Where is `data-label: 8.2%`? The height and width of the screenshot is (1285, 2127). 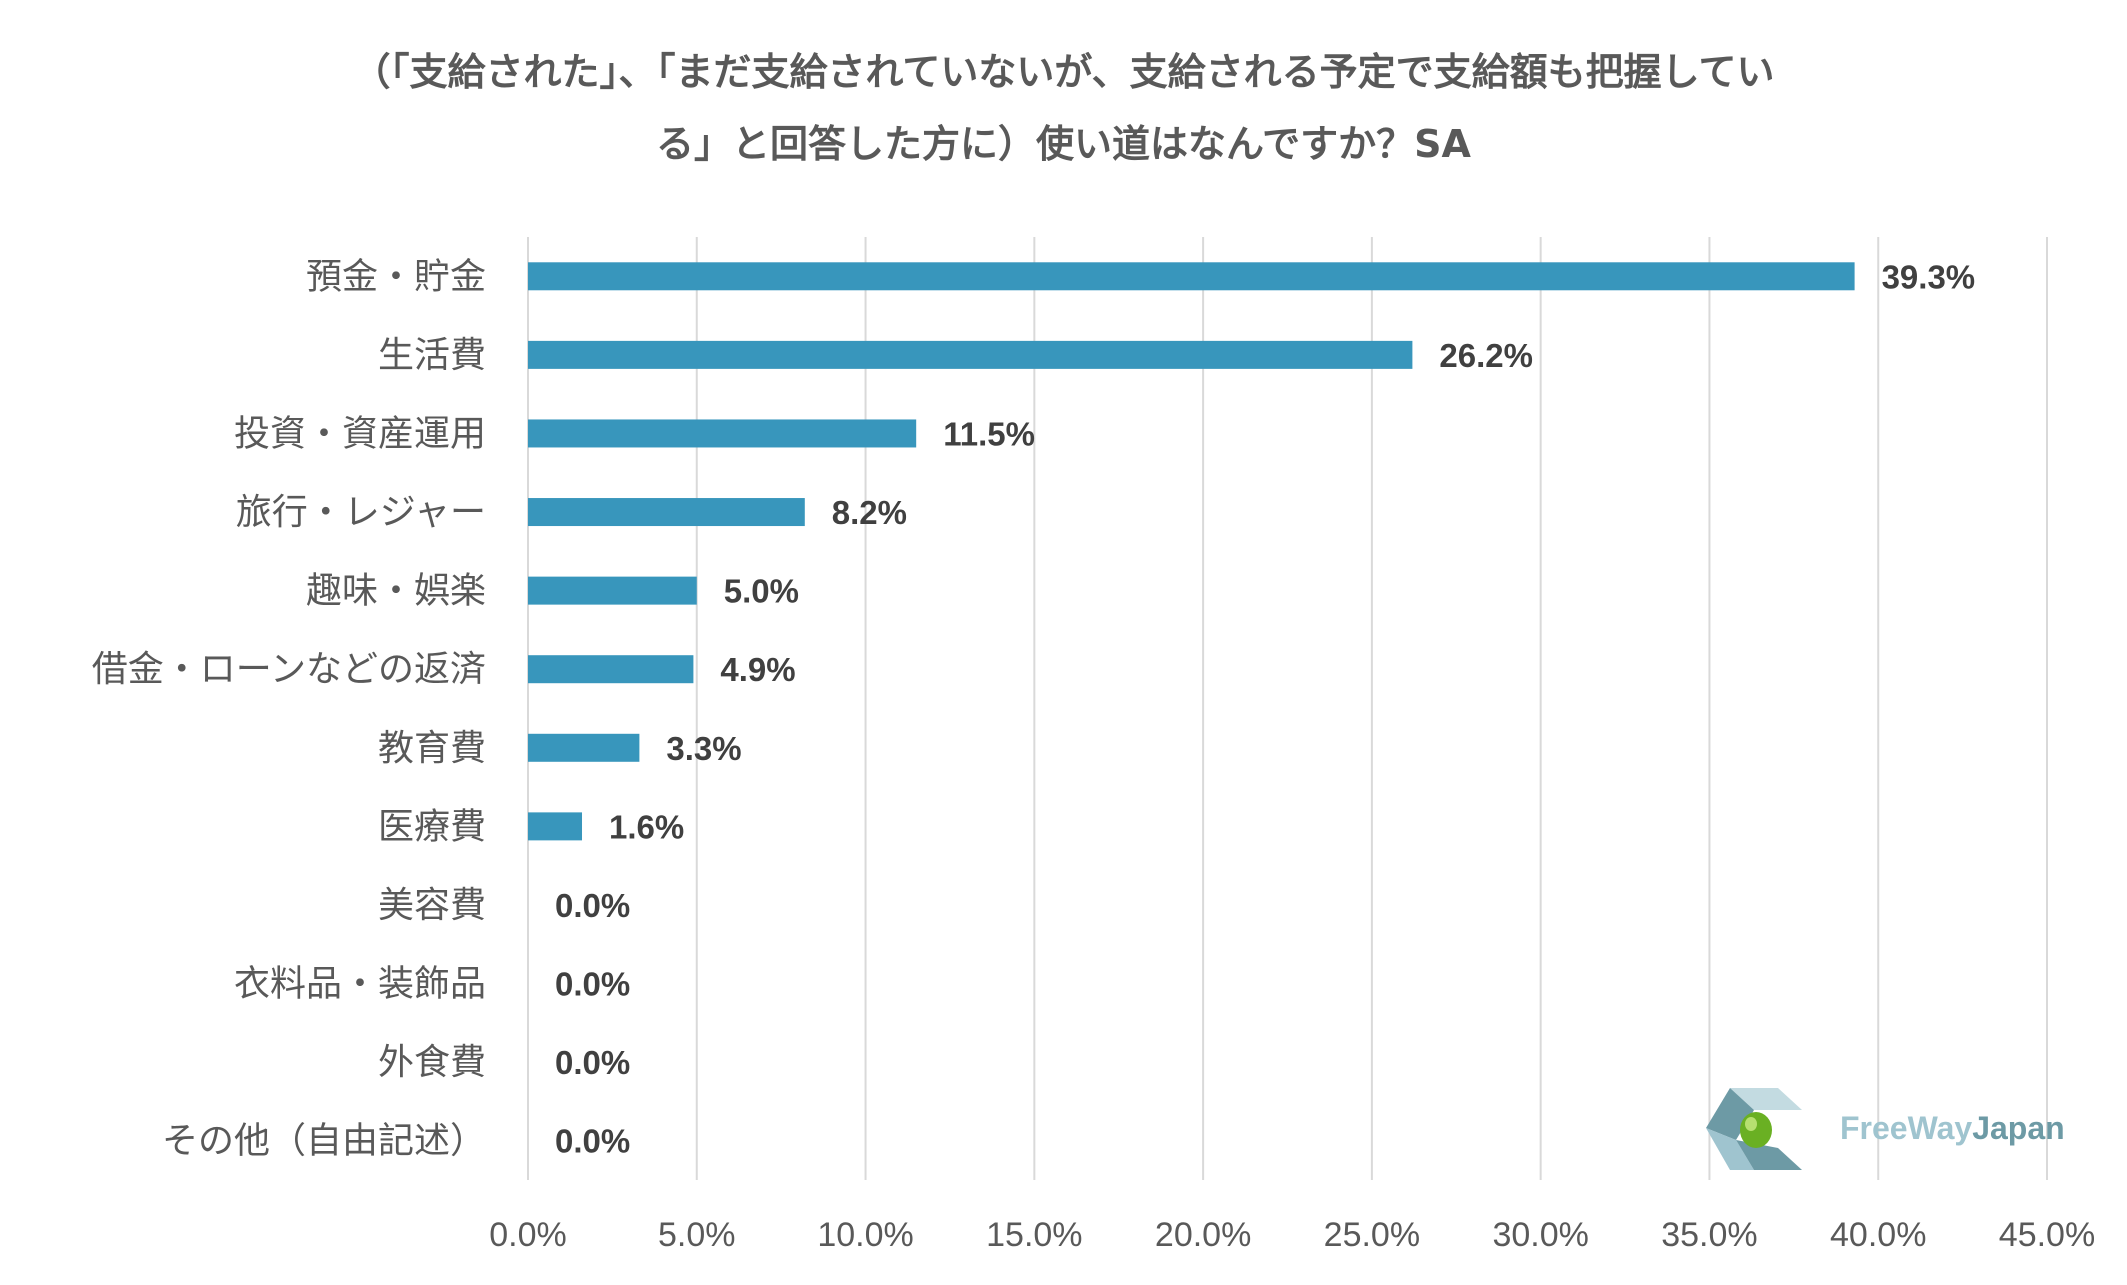 data-label: 8.2% is located at coordinates (869, 512).